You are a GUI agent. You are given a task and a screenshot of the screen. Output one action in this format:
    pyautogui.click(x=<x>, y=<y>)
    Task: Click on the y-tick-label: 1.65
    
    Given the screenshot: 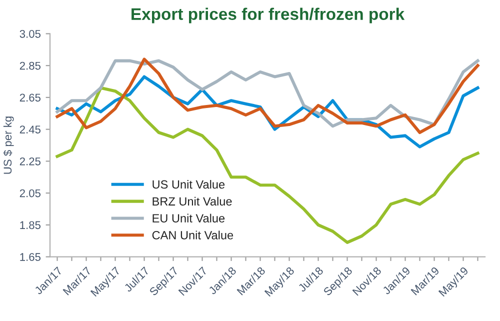 What is the action you would take?
    pyautogui.click(x=30, y=257)
    